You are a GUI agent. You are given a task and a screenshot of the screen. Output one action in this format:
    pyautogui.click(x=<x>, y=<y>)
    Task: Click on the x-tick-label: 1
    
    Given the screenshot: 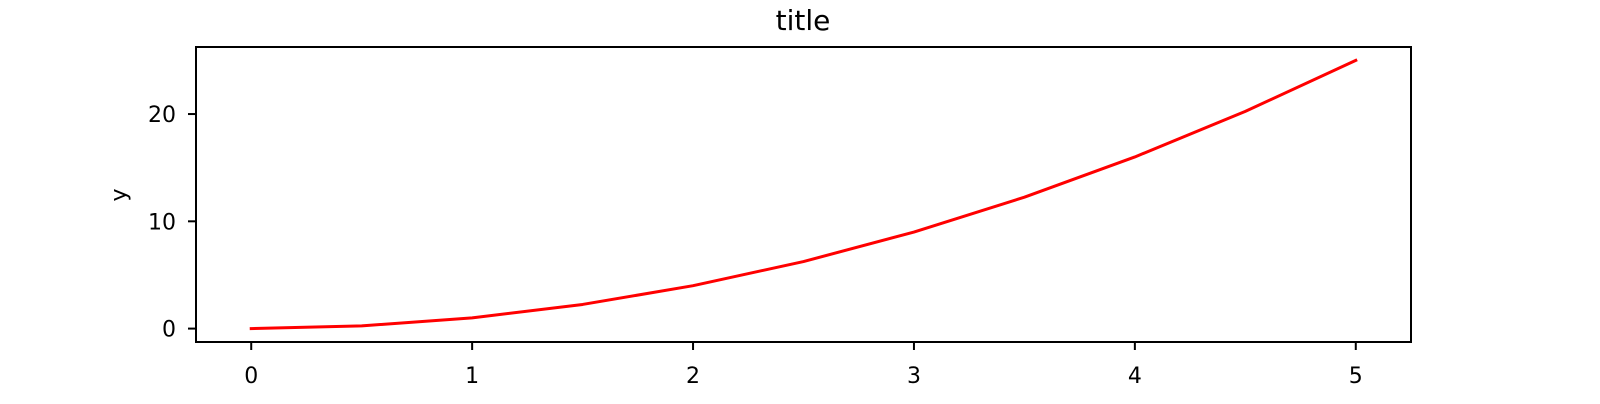 What is the action you would take?
    pyautogui.click(x=472, y=376)
    